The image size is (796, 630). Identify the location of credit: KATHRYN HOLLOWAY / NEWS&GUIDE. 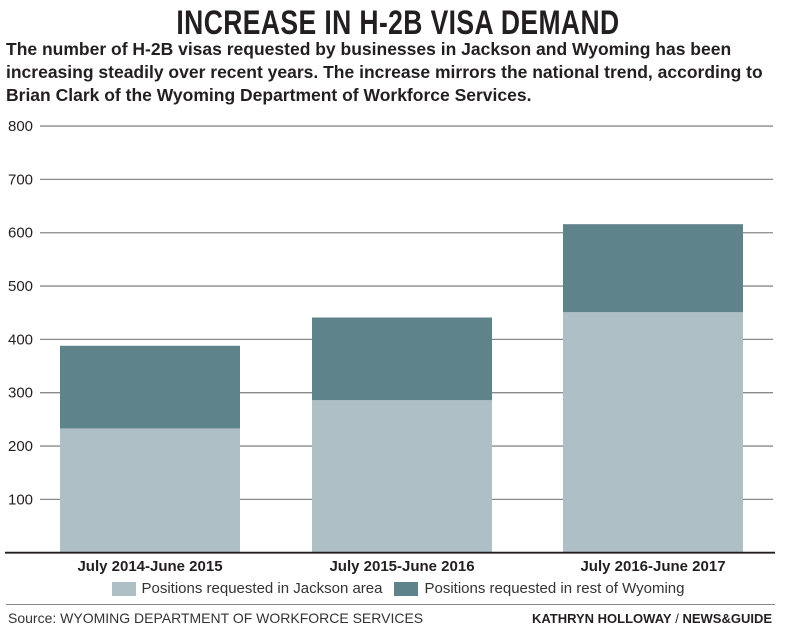
(652, 618).